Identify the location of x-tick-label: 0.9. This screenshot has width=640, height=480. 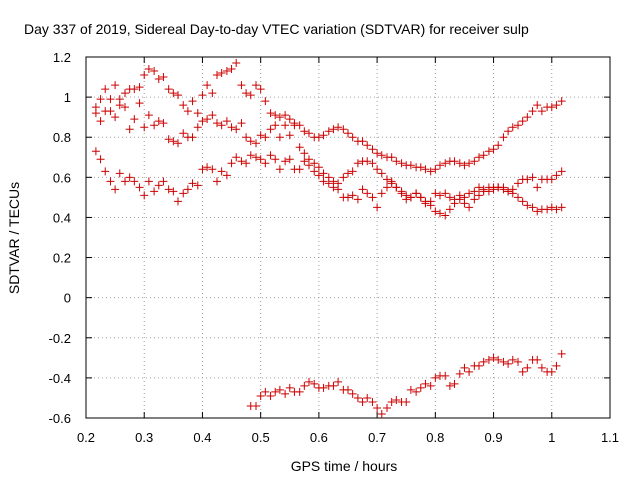
(494, 437).